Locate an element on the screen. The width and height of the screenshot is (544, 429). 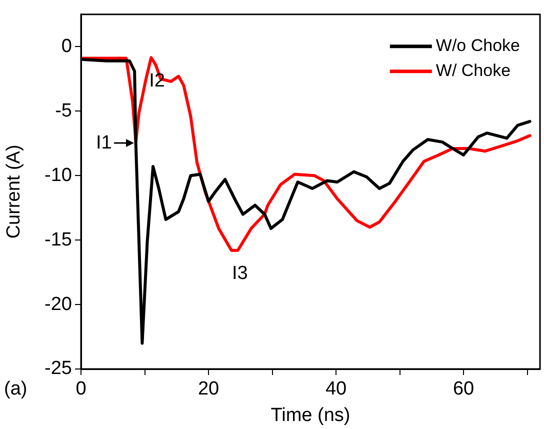
annotation: I3 is located at coordinates (240, 273).